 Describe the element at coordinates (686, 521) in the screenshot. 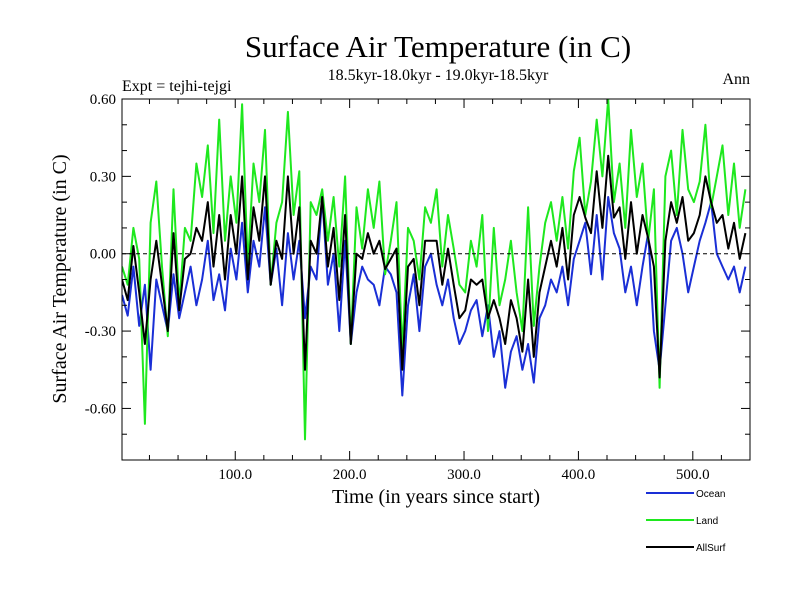

I see `legend: Ocean Land AllSurf` at that location.